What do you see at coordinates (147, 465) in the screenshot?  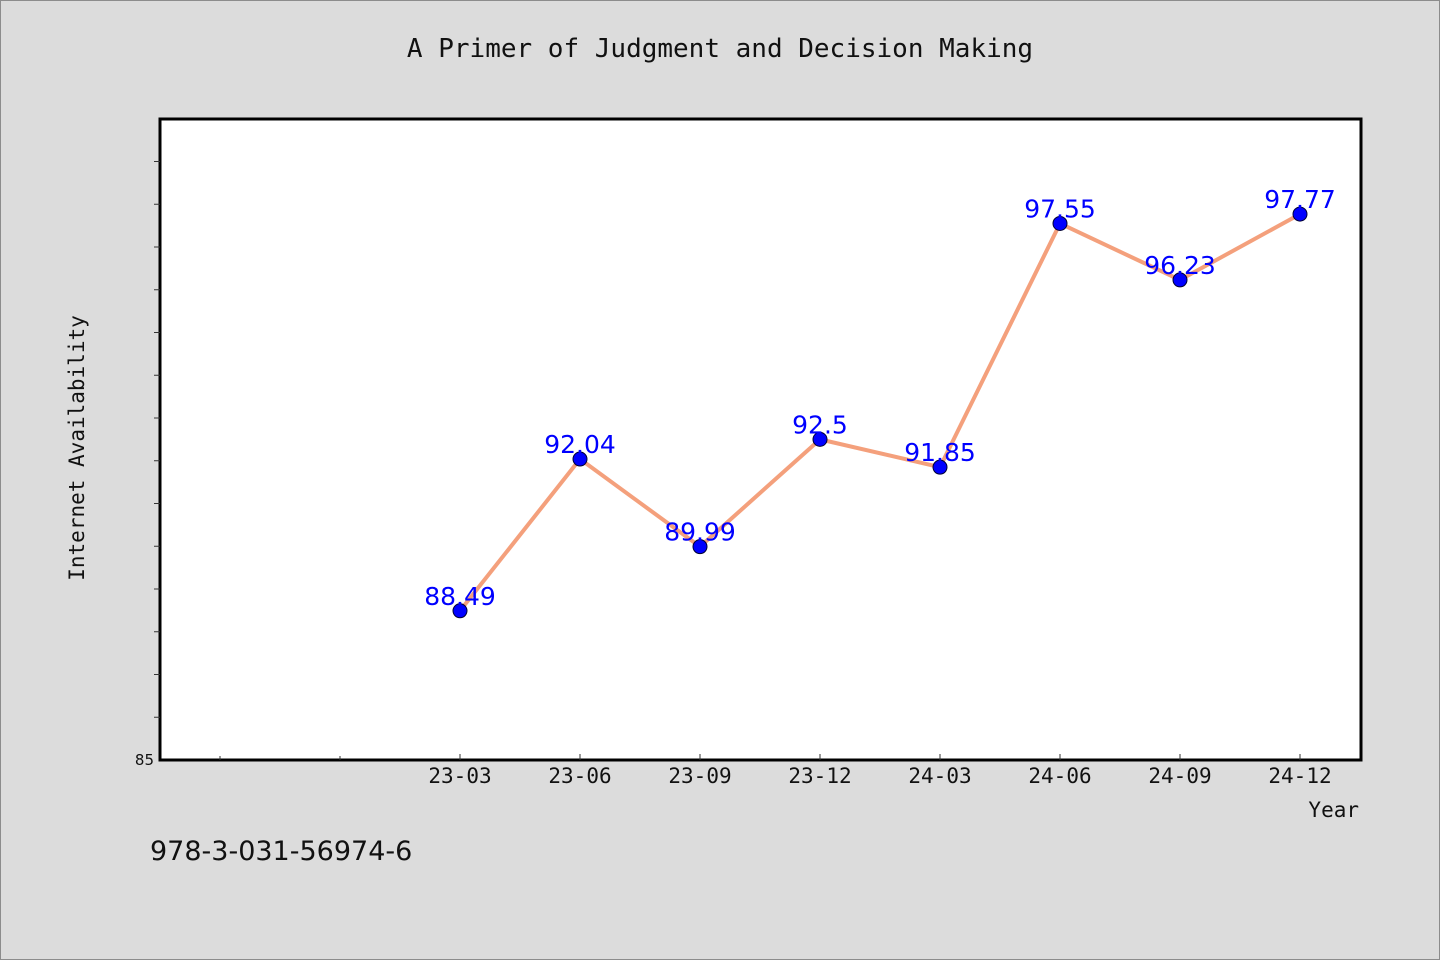 I see `y-axis-ticks: 85` at bounding box center [147, 465].